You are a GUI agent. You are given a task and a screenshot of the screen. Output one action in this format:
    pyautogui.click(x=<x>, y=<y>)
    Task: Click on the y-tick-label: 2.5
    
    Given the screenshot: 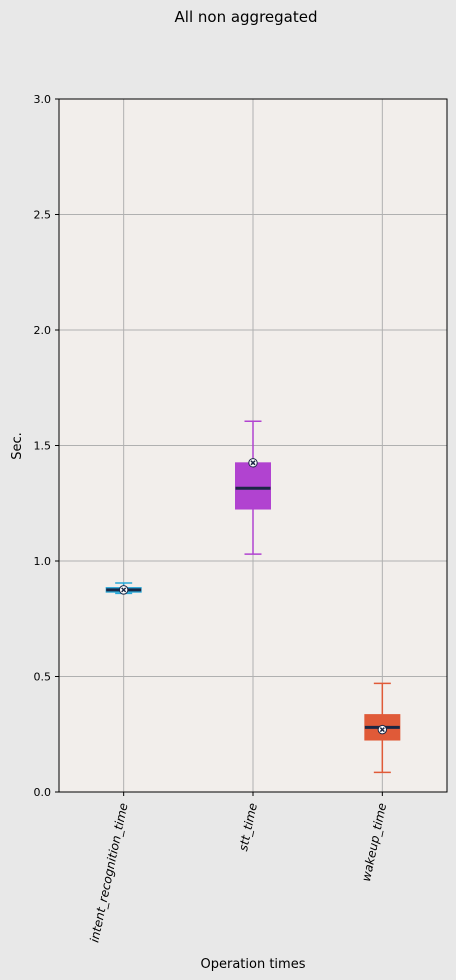 What is the action you would take?
    pyautogui.click(x=43, y=215)
    